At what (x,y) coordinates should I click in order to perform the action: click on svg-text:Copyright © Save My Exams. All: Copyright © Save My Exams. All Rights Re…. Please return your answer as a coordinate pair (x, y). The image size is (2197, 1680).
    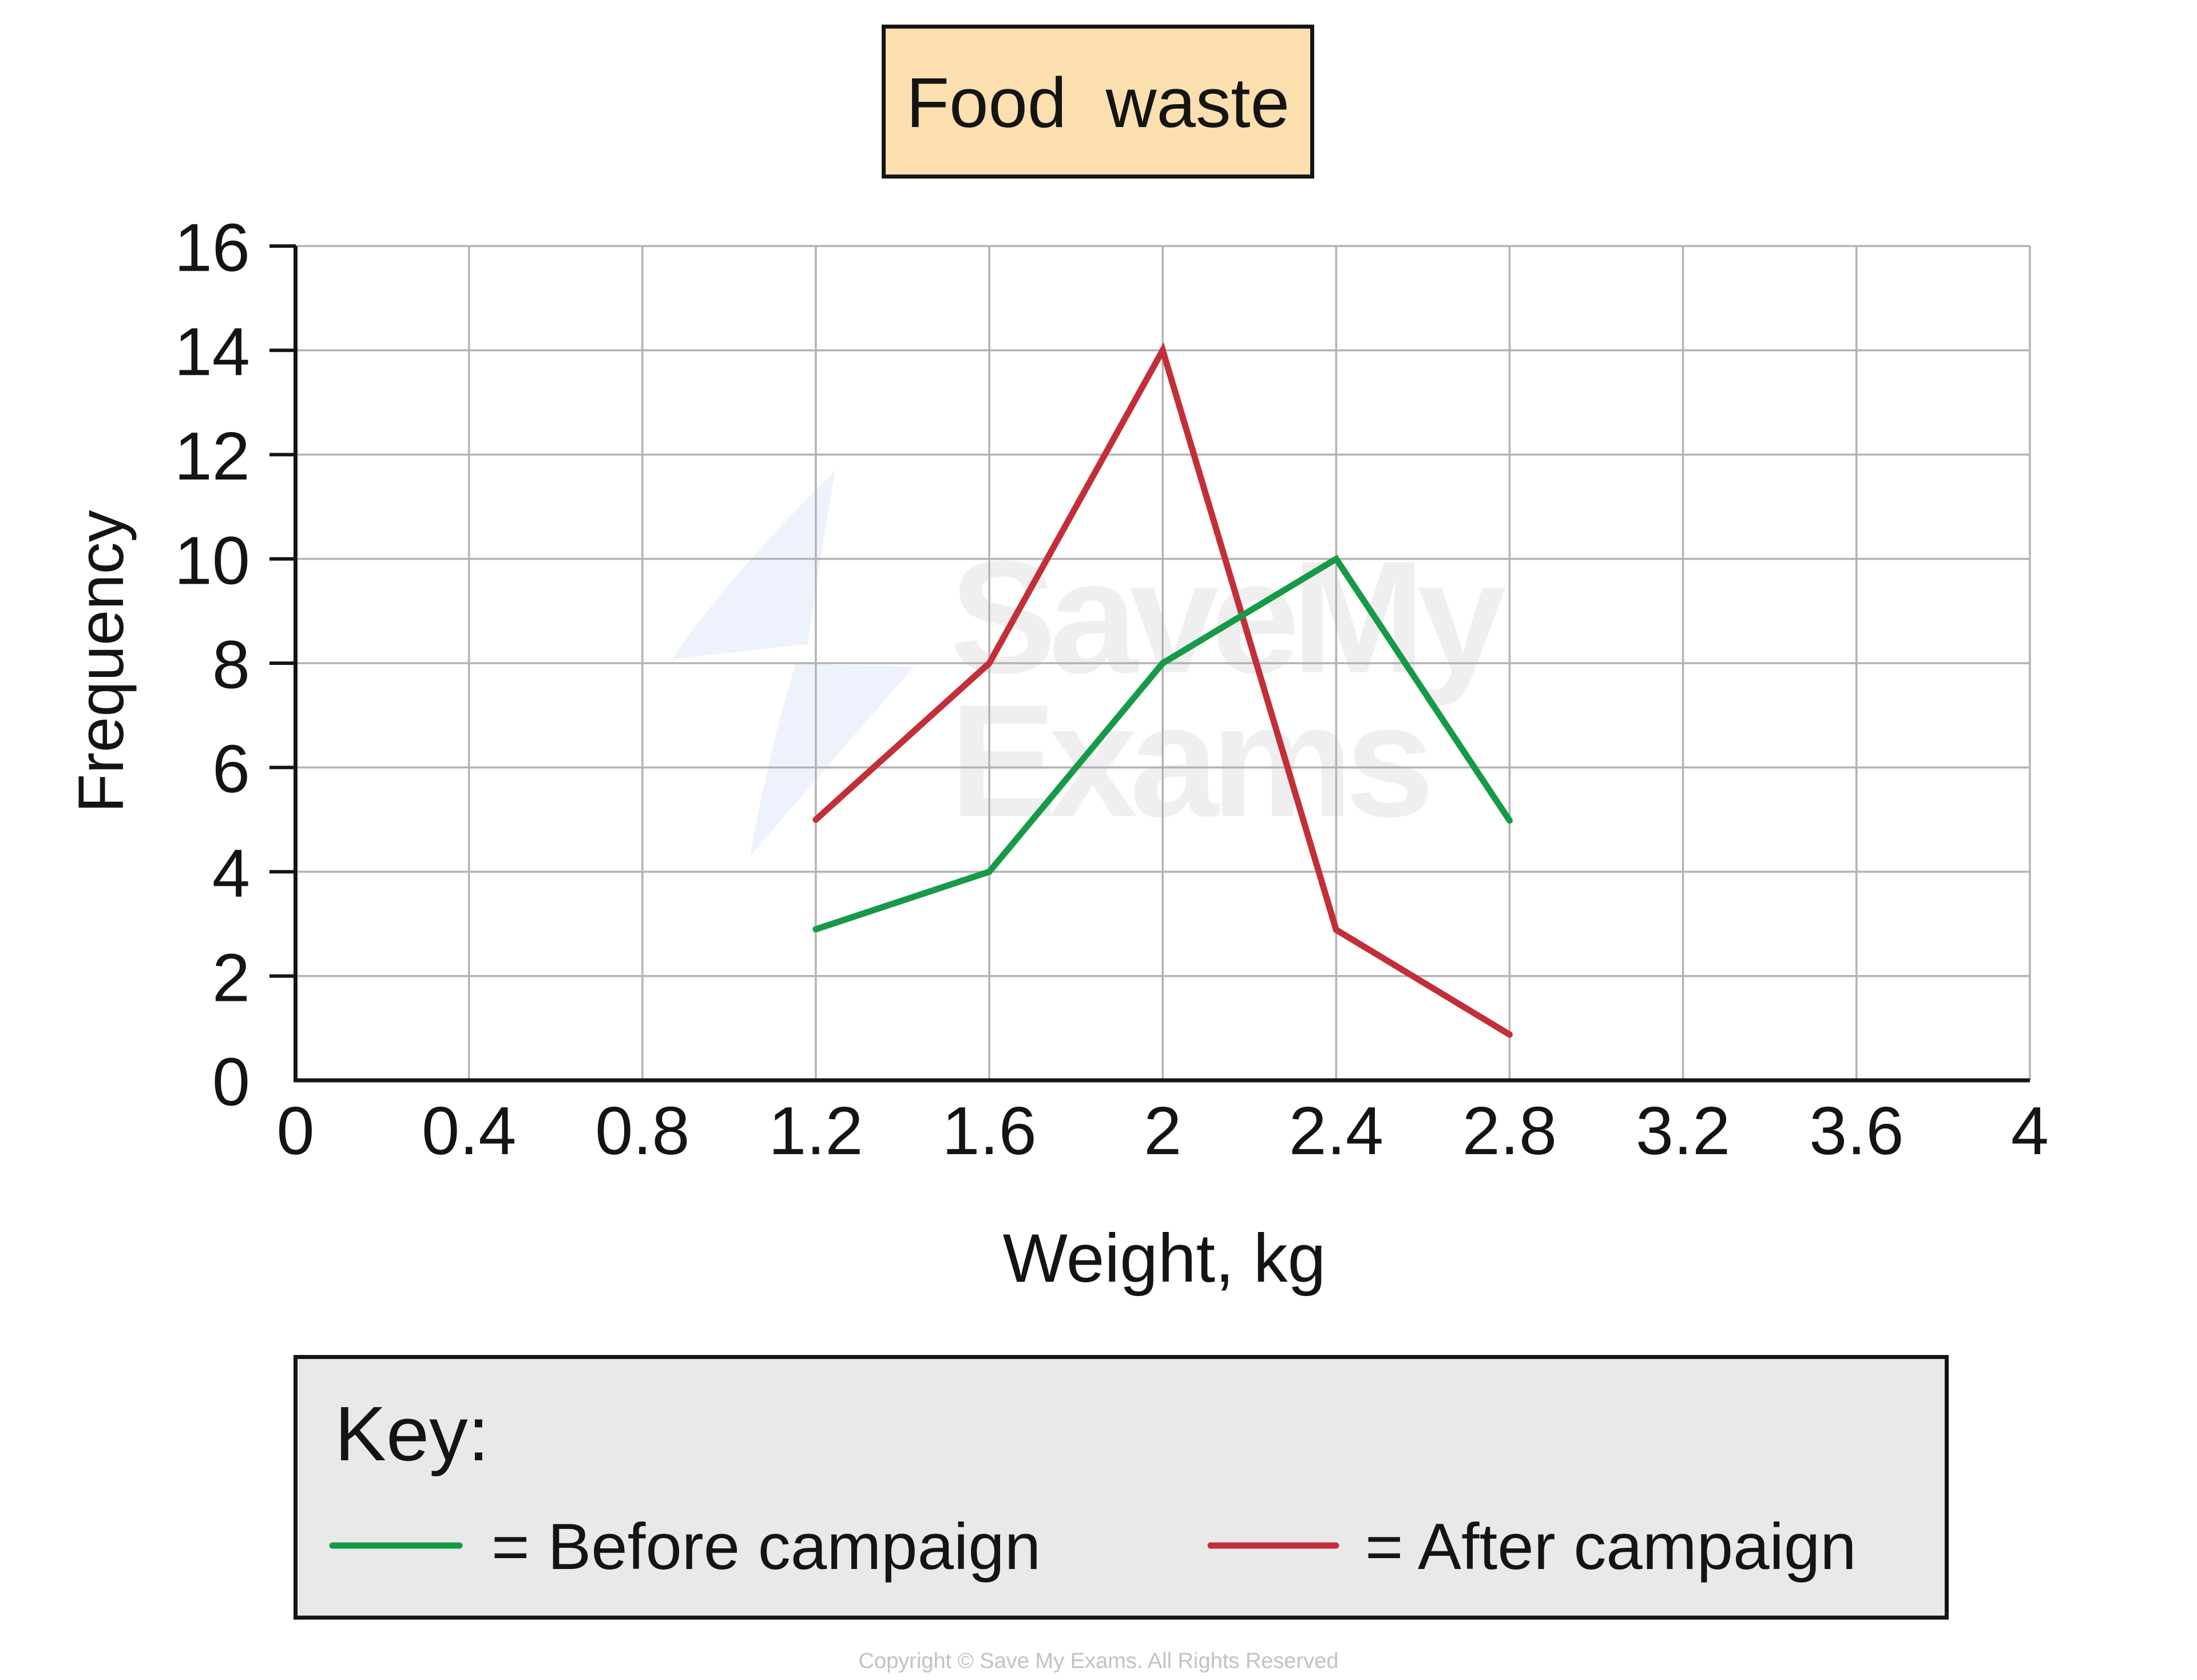
    Looking at the image, I should click on (1099, 1661).